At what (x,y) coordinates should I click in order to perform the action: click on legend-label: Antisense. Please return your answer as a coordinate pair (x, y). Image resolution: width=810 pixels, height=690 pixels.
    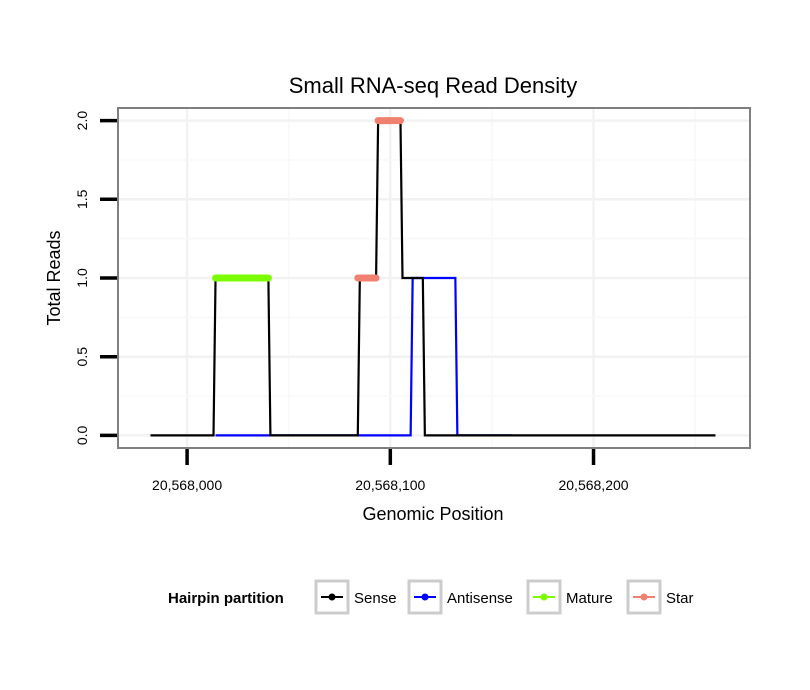
    Looking at the image, I should click on (480, 598).